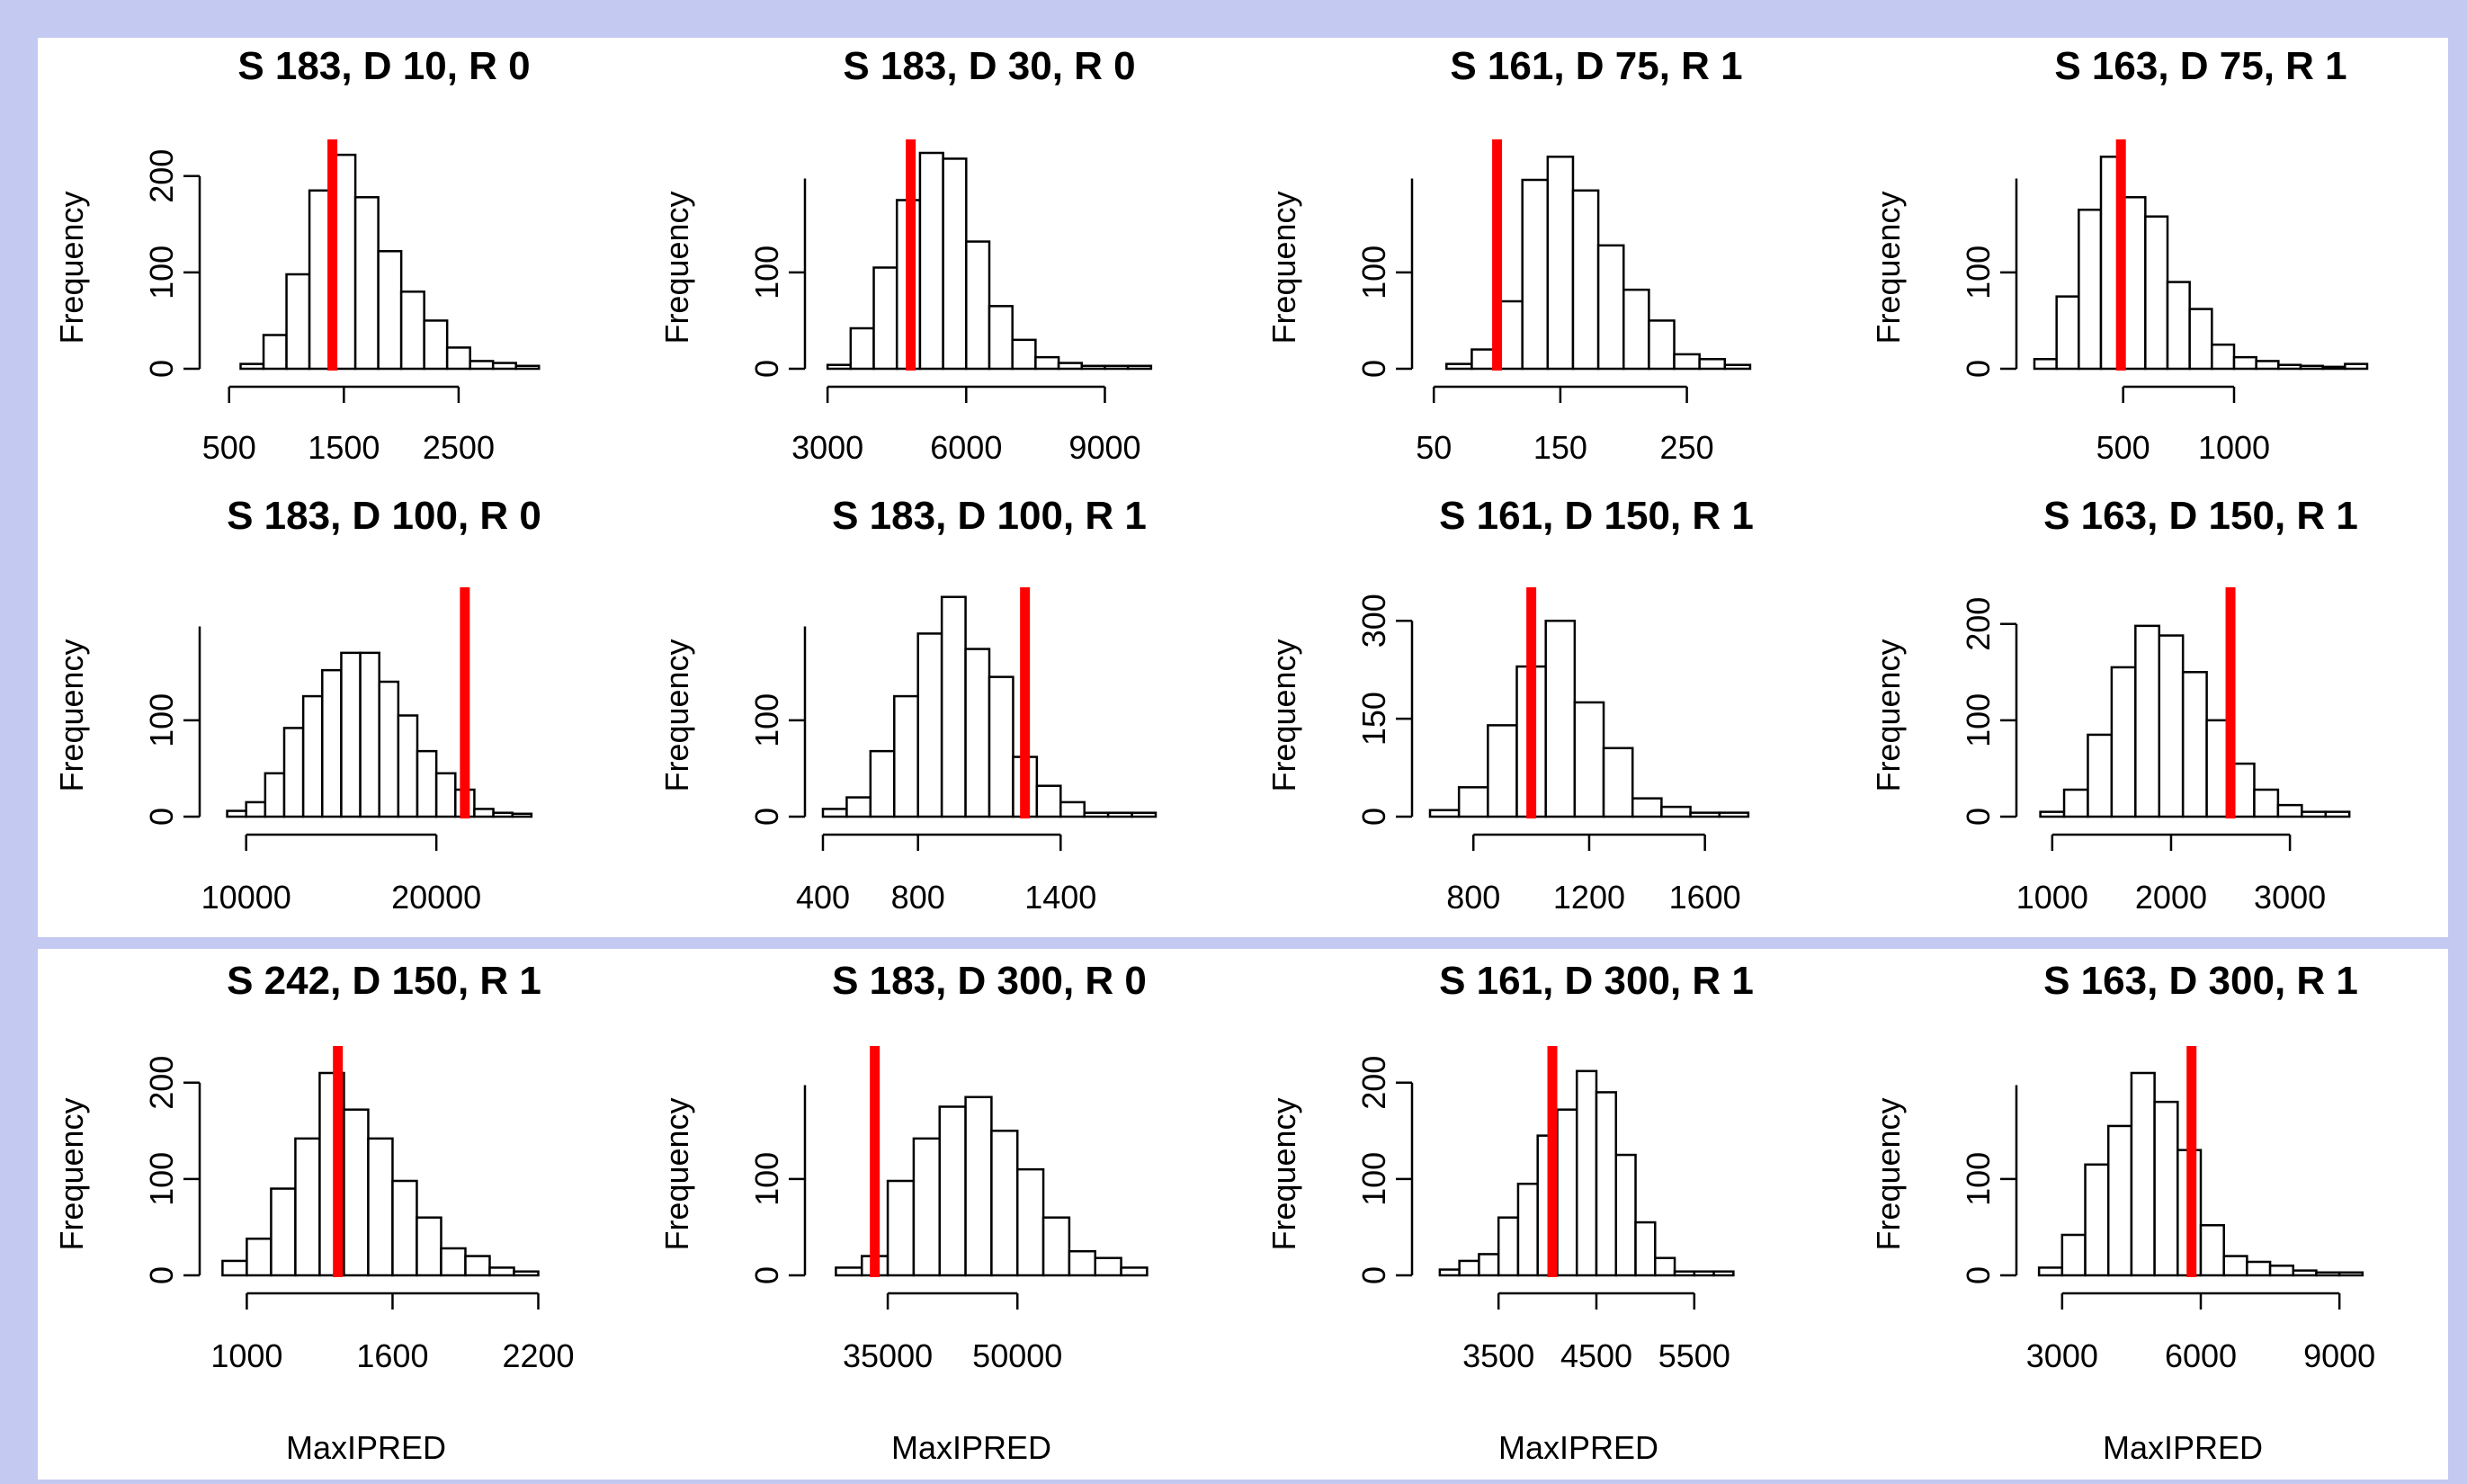 The height and width of the screenshot is (1484, 2467). Describe the element at coordinates (823, 897) in the screenshot. I see `x-tick-label: 400` at that location.